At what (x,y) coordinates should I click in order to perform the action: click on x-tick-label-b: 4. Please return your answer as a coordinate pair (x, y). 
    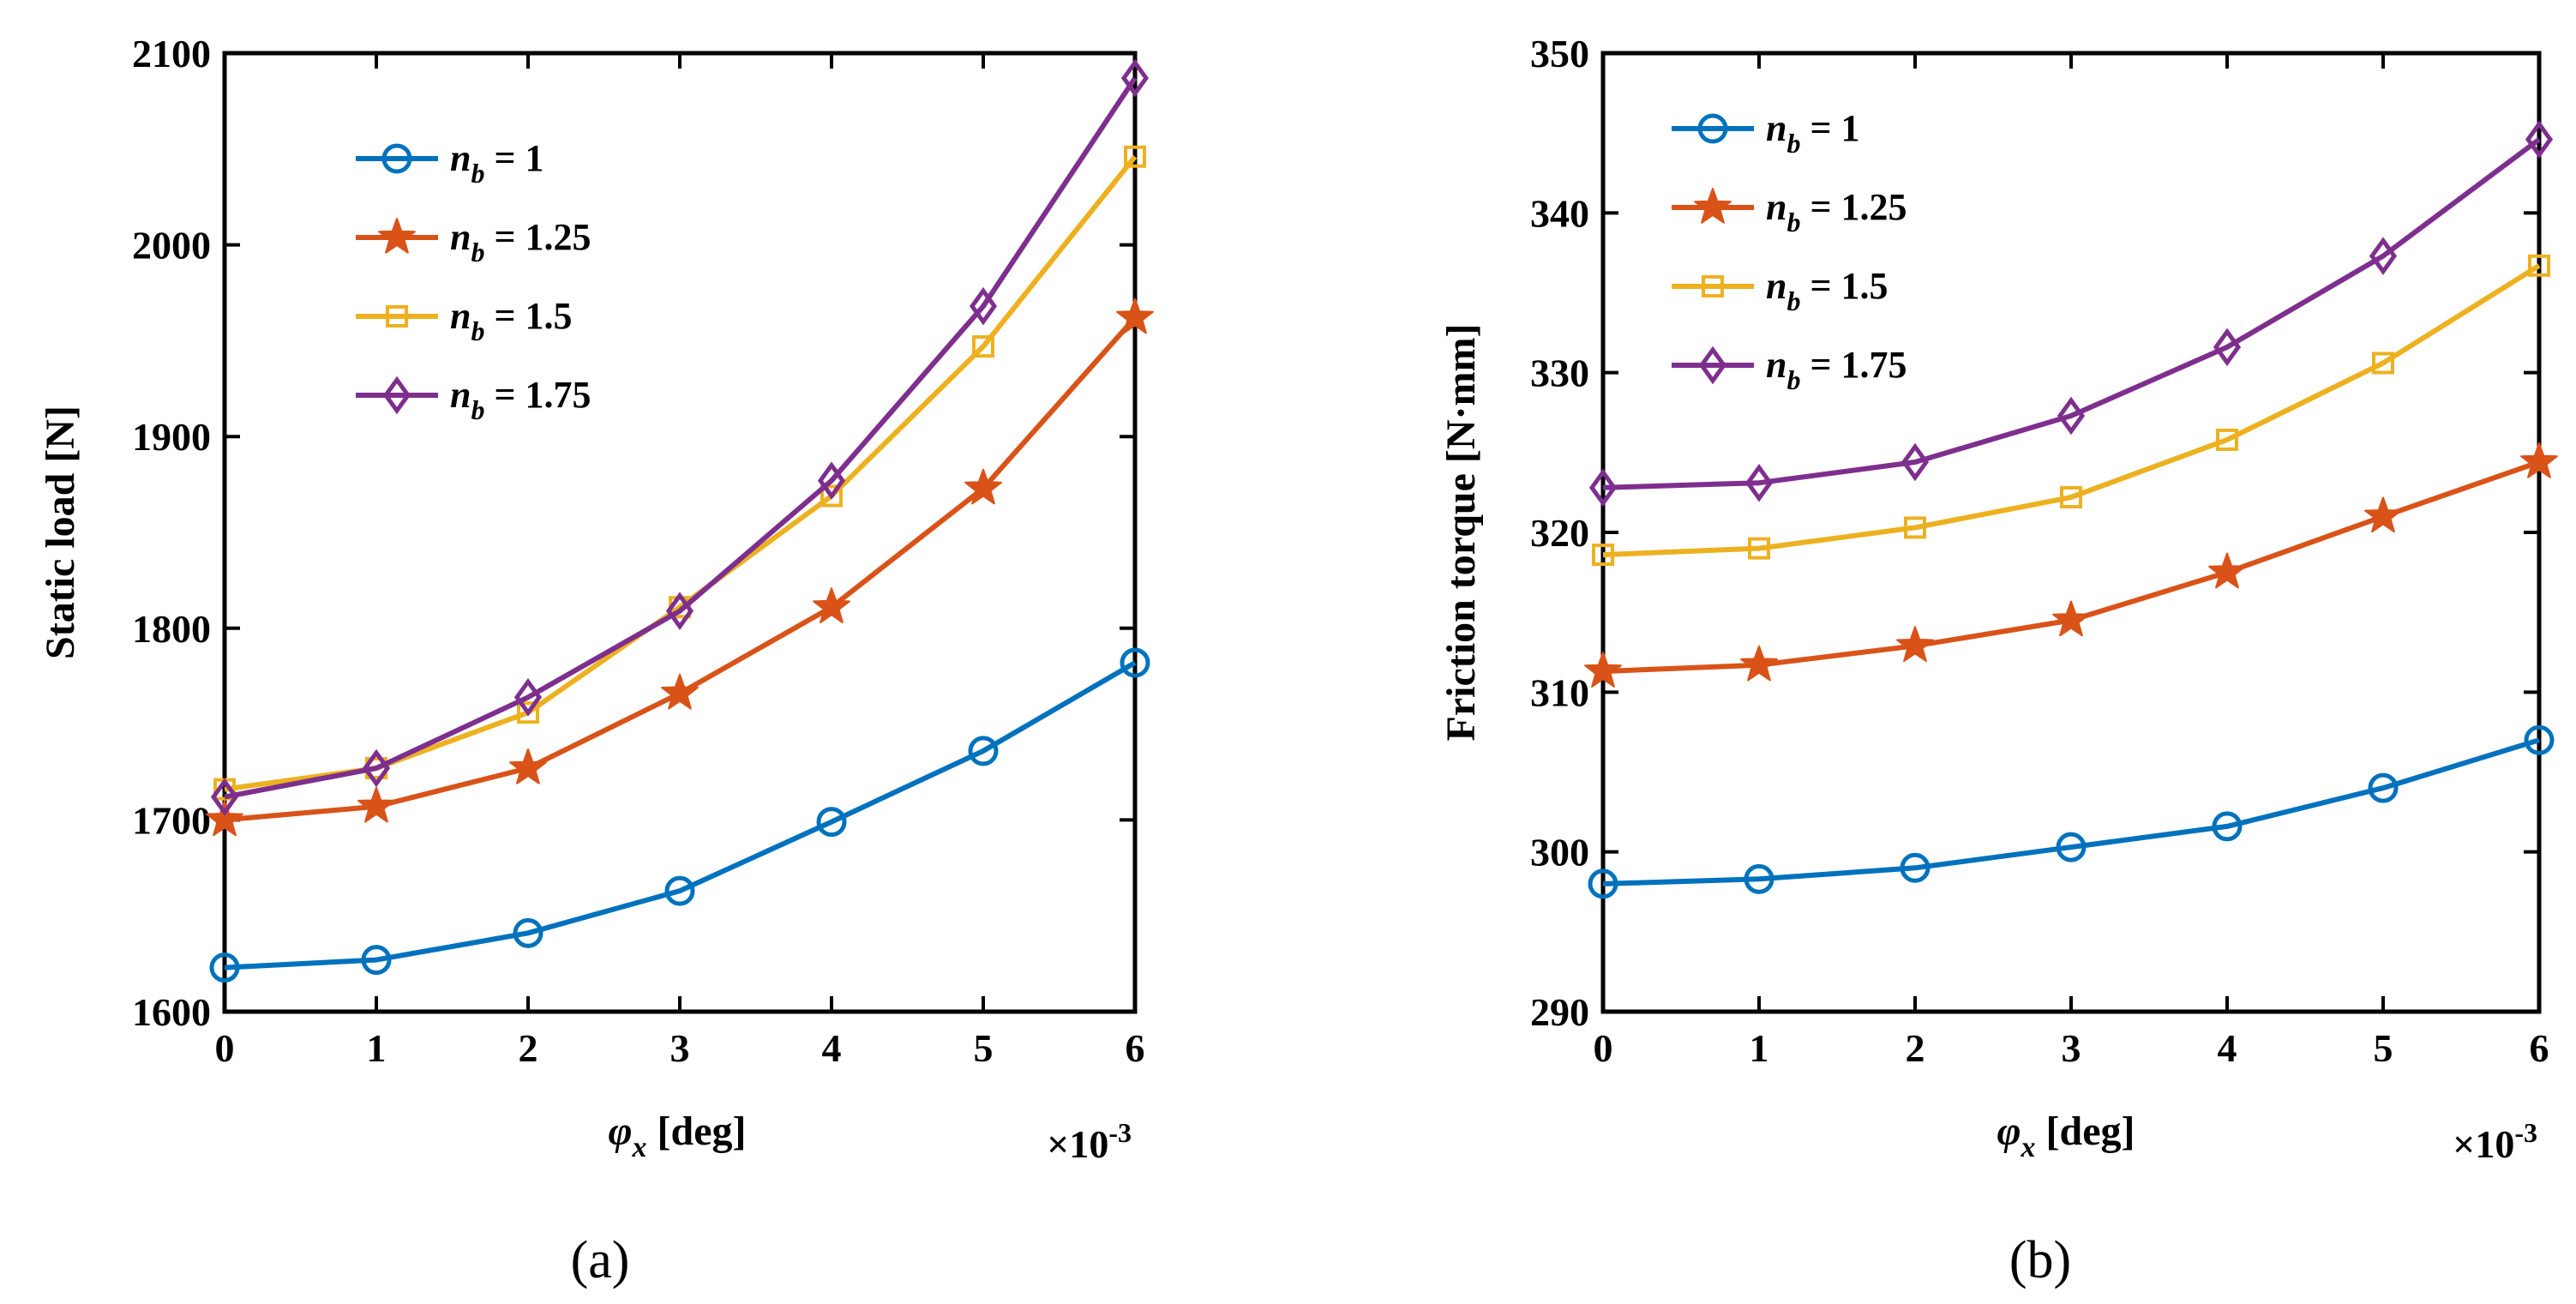
    Looking at the image, I should click on (2227, 1048).